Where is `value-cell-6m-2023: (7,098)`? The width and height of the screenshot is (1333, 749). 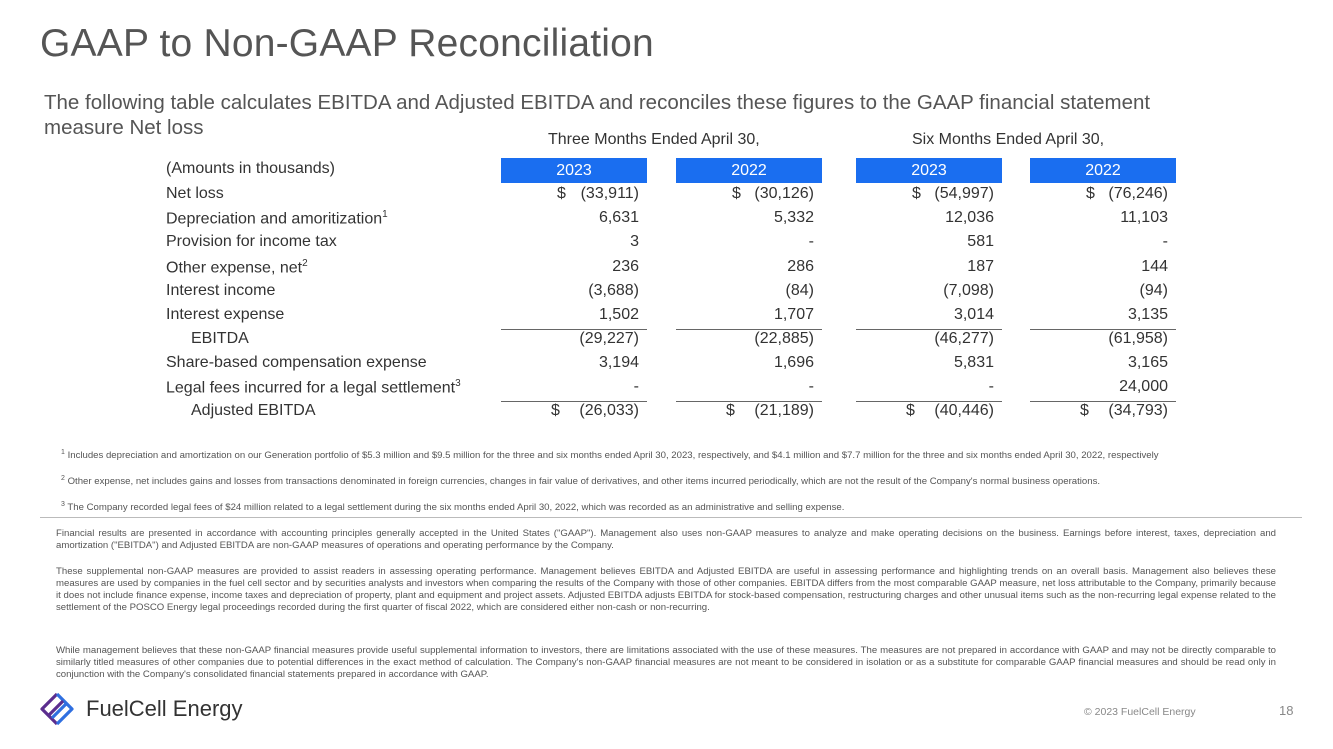 value-cell-6m-2023: (7,098) is located at coordinates (968, 290).